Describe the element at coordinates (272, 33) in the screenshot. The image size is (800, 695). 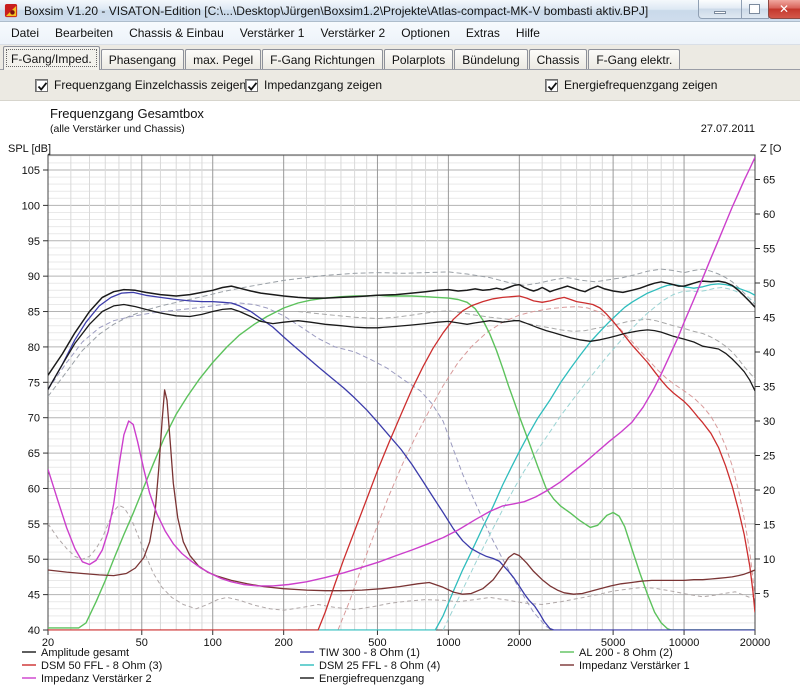
I see `menu-item-verst-rker-1: Verstärker 1` at that location.